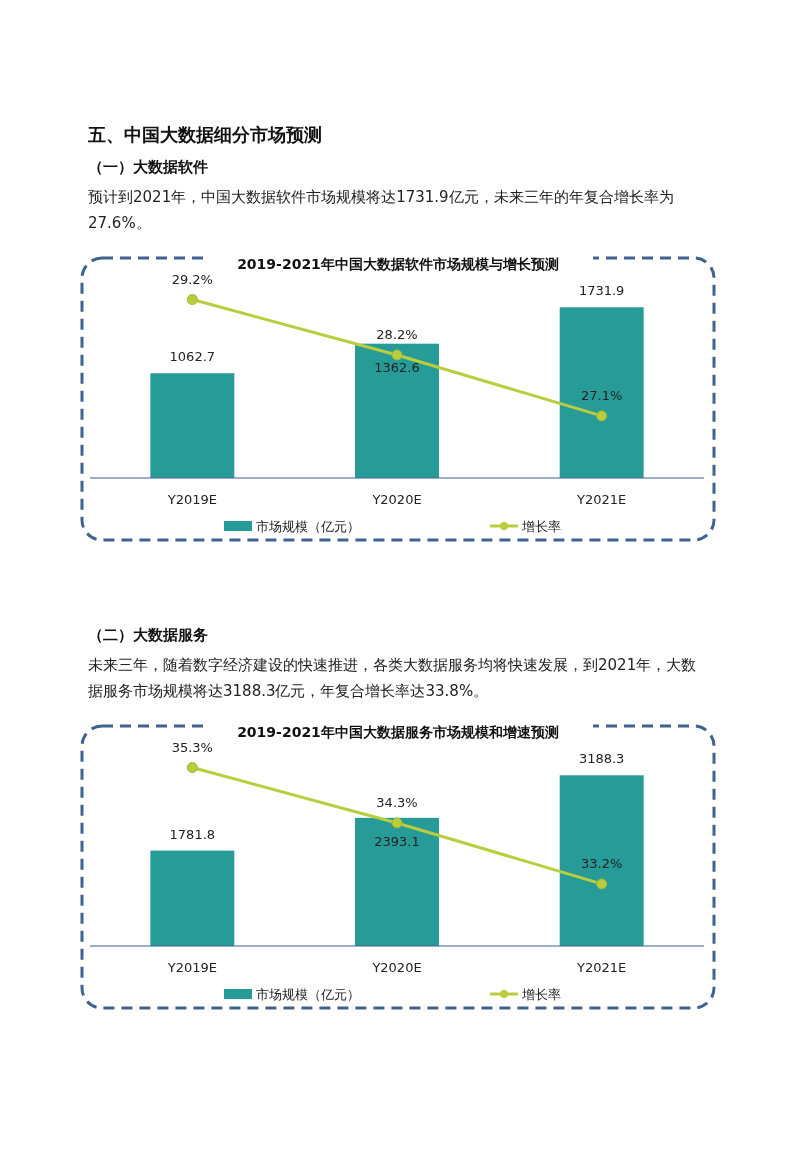  I want to click on data-label: 34.3%, so click(397, 802).